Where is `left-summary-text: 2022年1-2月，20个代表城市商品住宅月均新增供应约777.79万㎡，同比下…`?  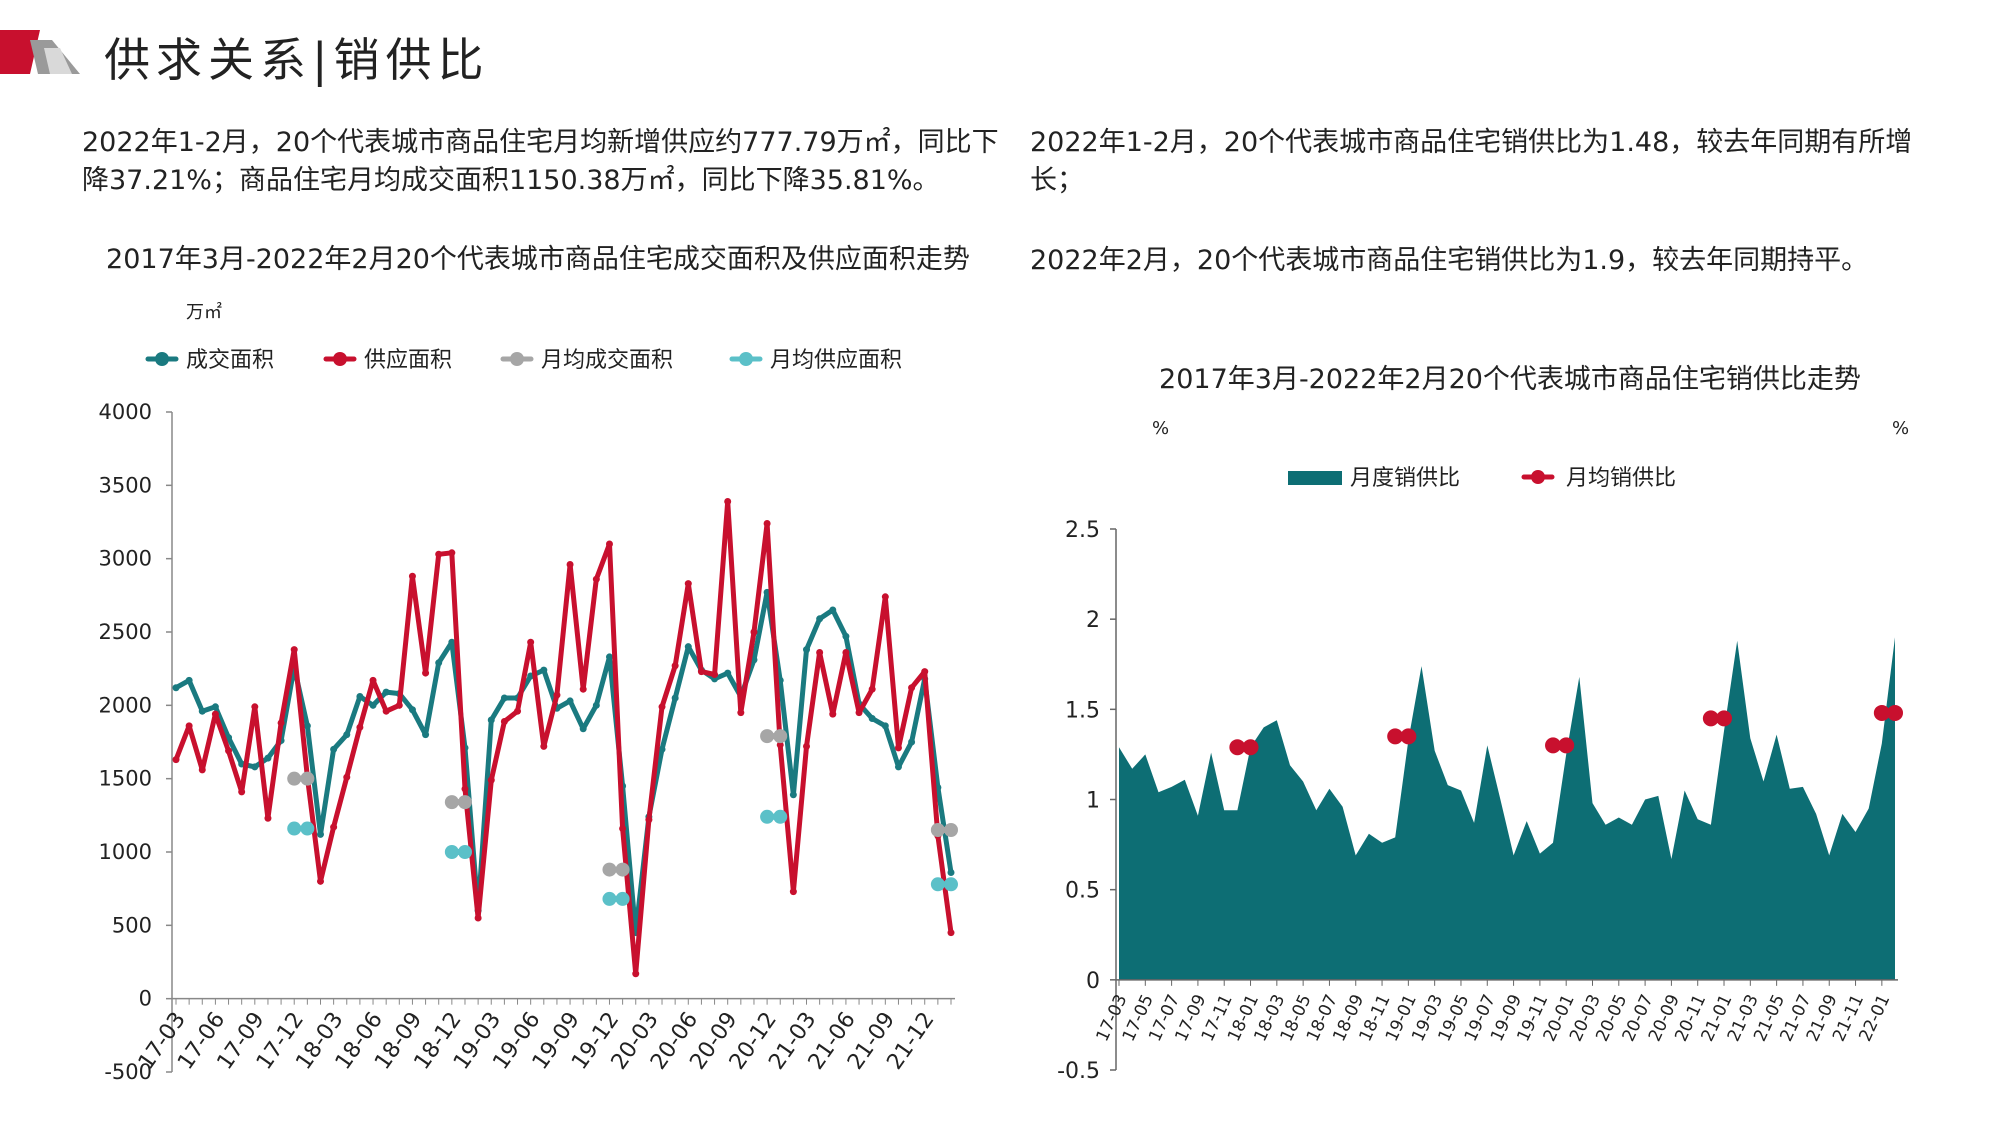
left-summary-text: 2022年1-2月，20个代表城市商品住宅月均新增供应约777.79万㎡，同比下… is located at coordinates (540, 161).